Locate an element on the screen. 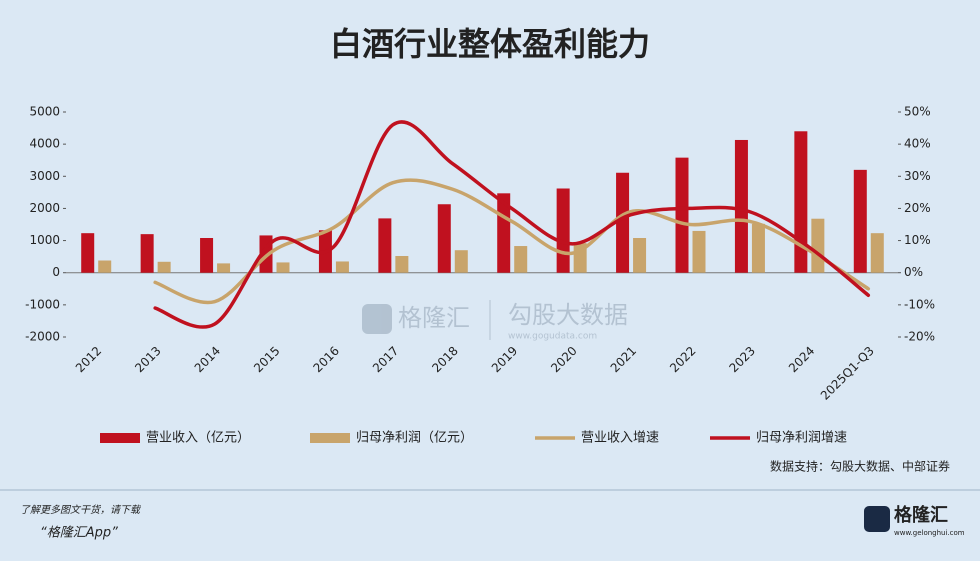  y2-tick-label: 20% is located at coordinates (917, 208).